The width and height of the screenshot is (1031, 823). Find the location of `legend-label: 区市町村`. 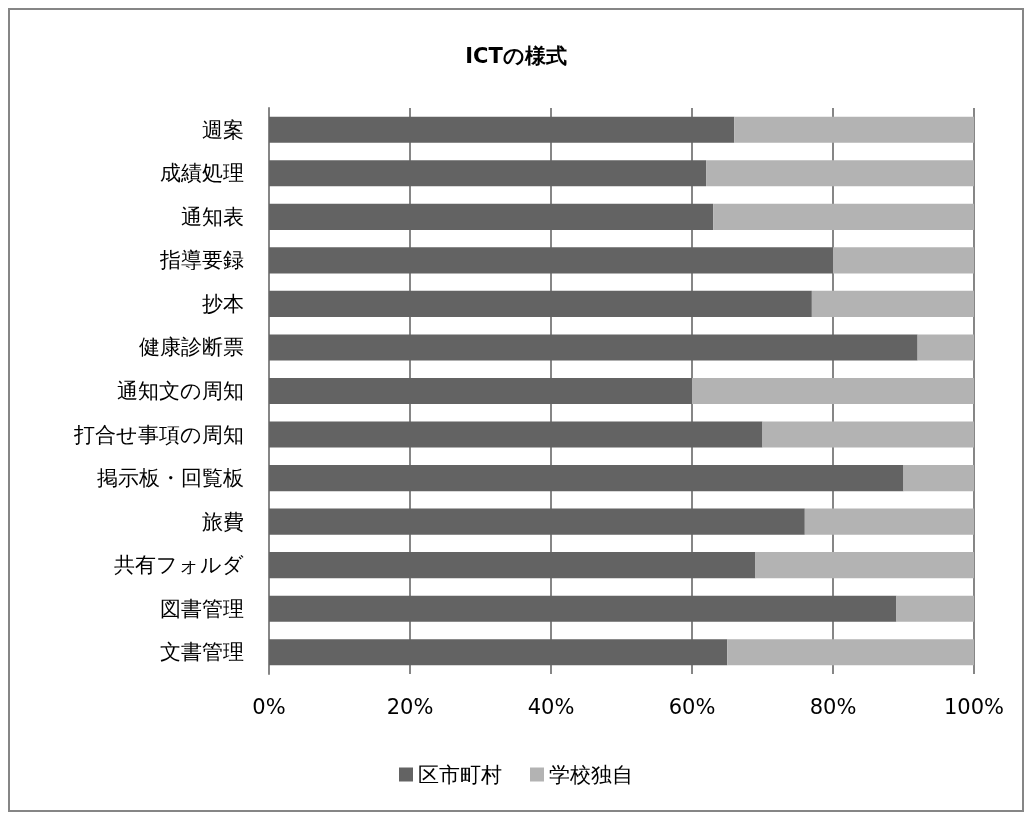

legend-label: 区市町村 is located at coordinates (460, 774).